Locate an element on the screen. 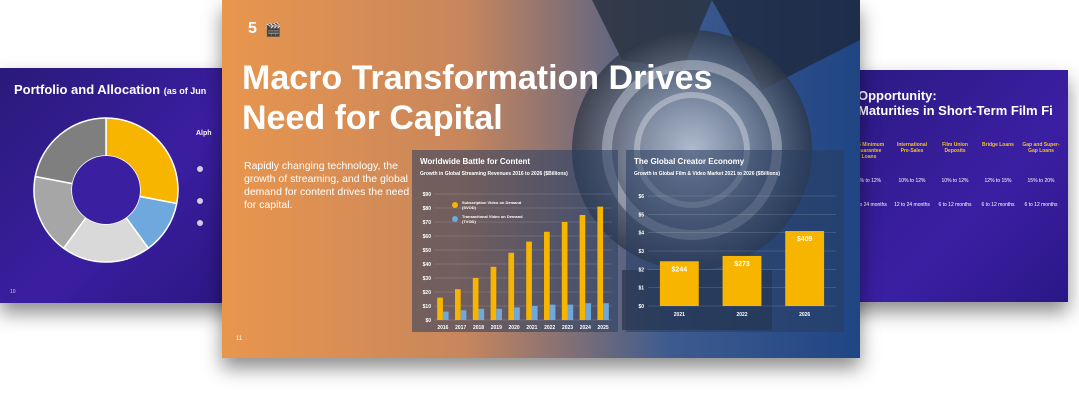 The image size is (1079, 410). clapperboard-icon: 🎬 is located at coordinates (273, 29).